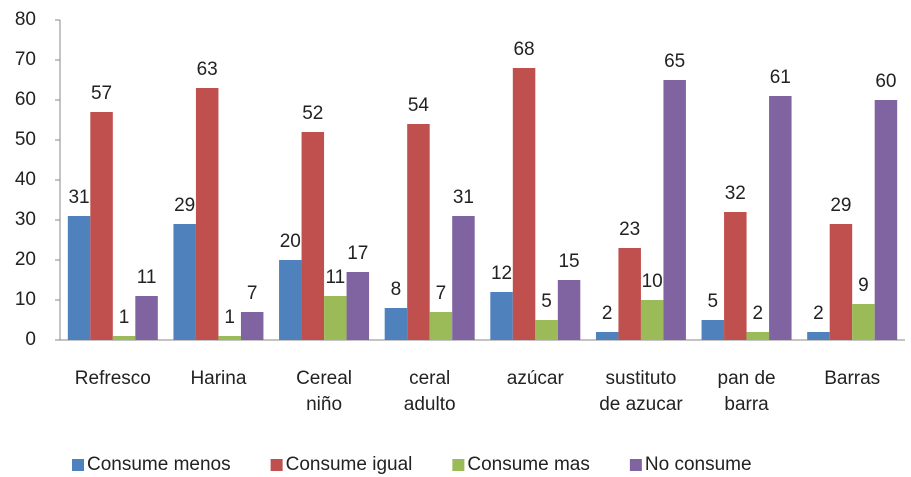 Image resolution: width=911 pixels, height=477 pixels. I want to click on y-tick-label: 40, so click(25, 179).